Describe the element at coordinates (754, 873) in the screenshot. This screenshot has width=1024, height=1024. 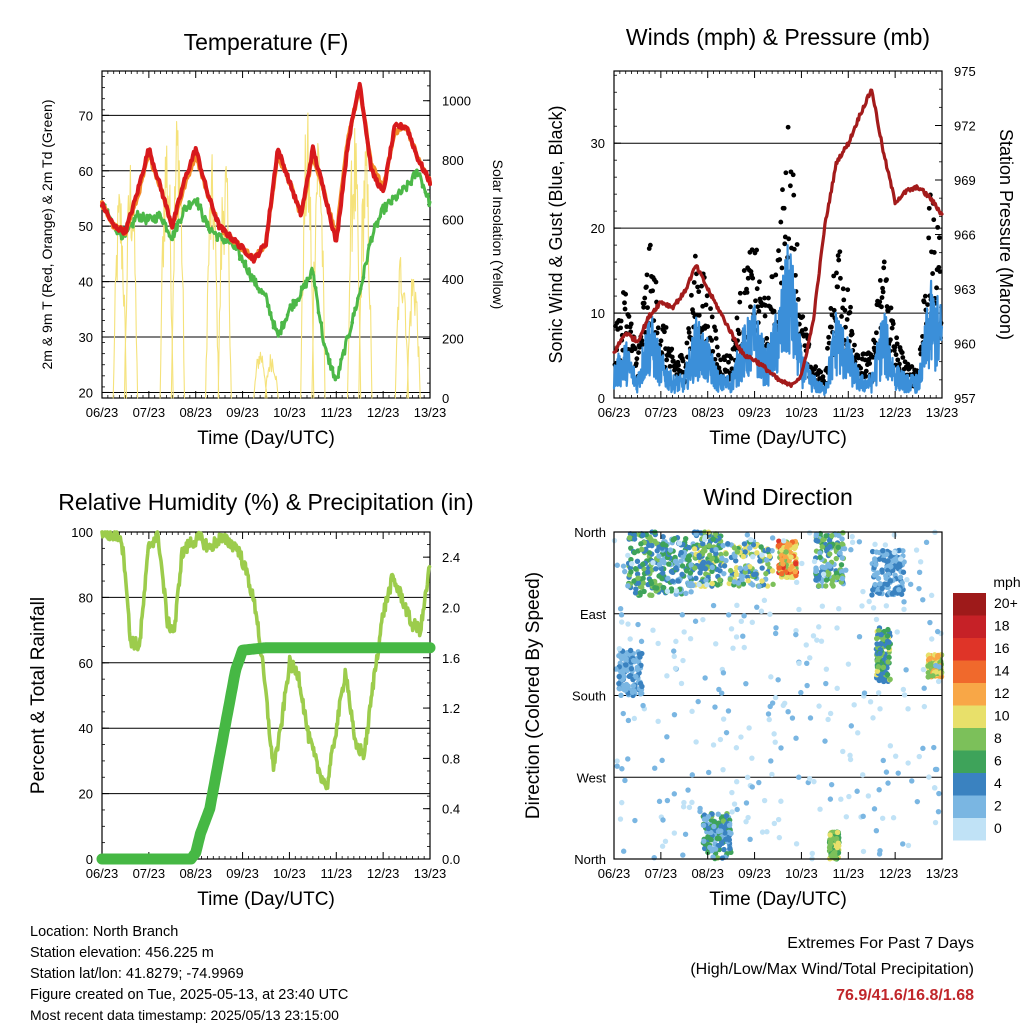
I see `x-tick-label-3-3: 09/23` at that location.